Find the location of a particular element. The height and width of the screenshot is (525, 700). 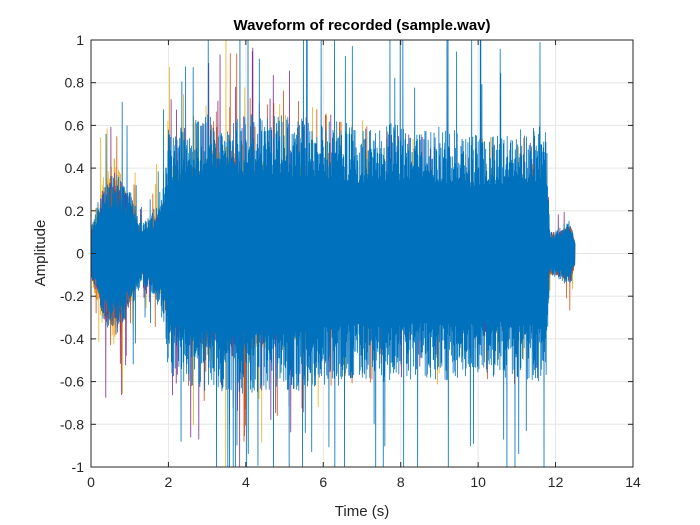

y-tick-label: 0.4 is located at coordinates (75, 168).